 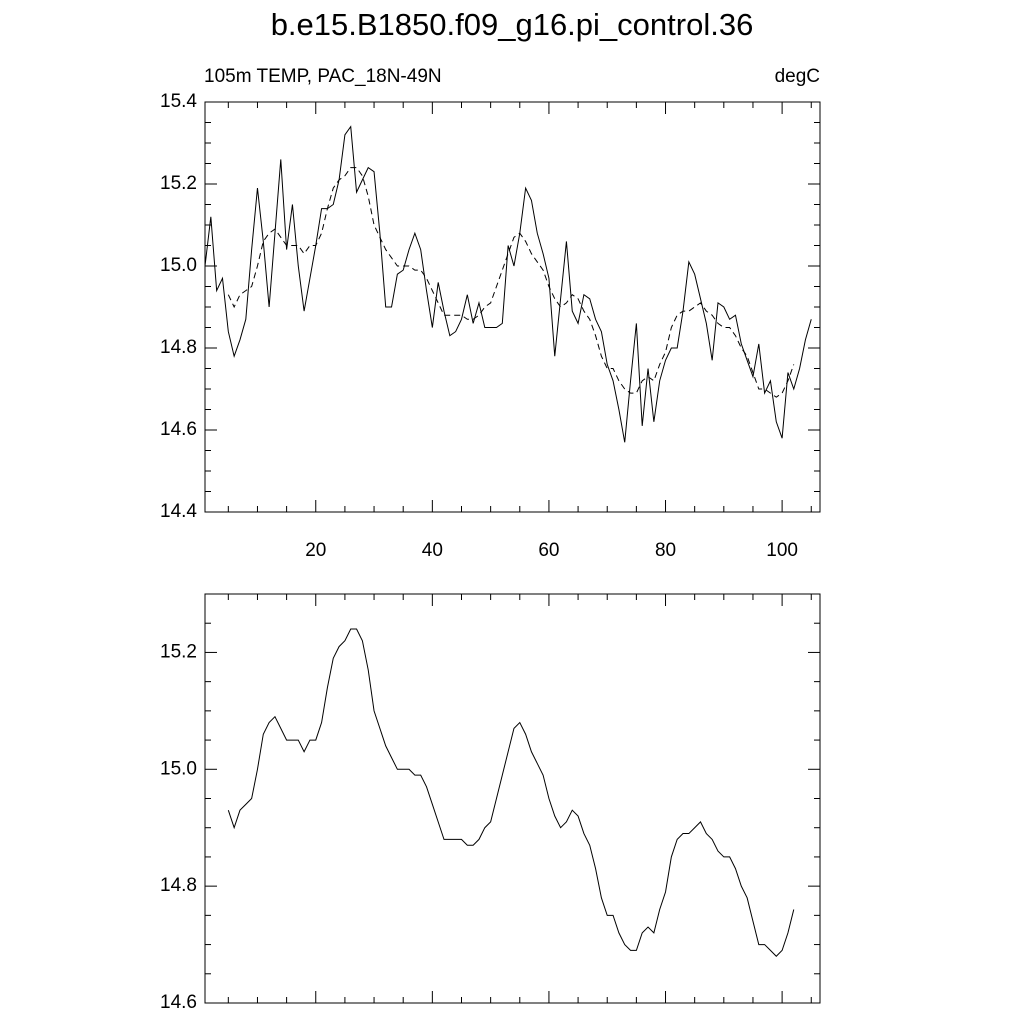 What do you see at coordinates (178, 511) in the screenshot?
I see `y-tick-label: 14.4` at bounding box center [178, 511].